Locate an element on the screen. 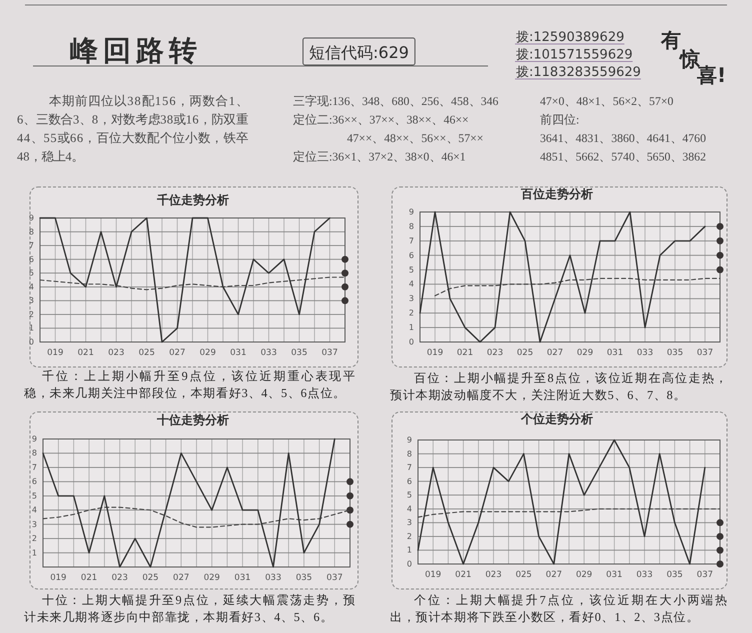 The width and height of the screenshot is (752, 633). annotation: 十位：上期大幅提升至9点位，延续大幅震荡走势，预计未来几期将逐步向中部靠拢，本期看好3、4、5、6。 is located at coordinates (190, 608).